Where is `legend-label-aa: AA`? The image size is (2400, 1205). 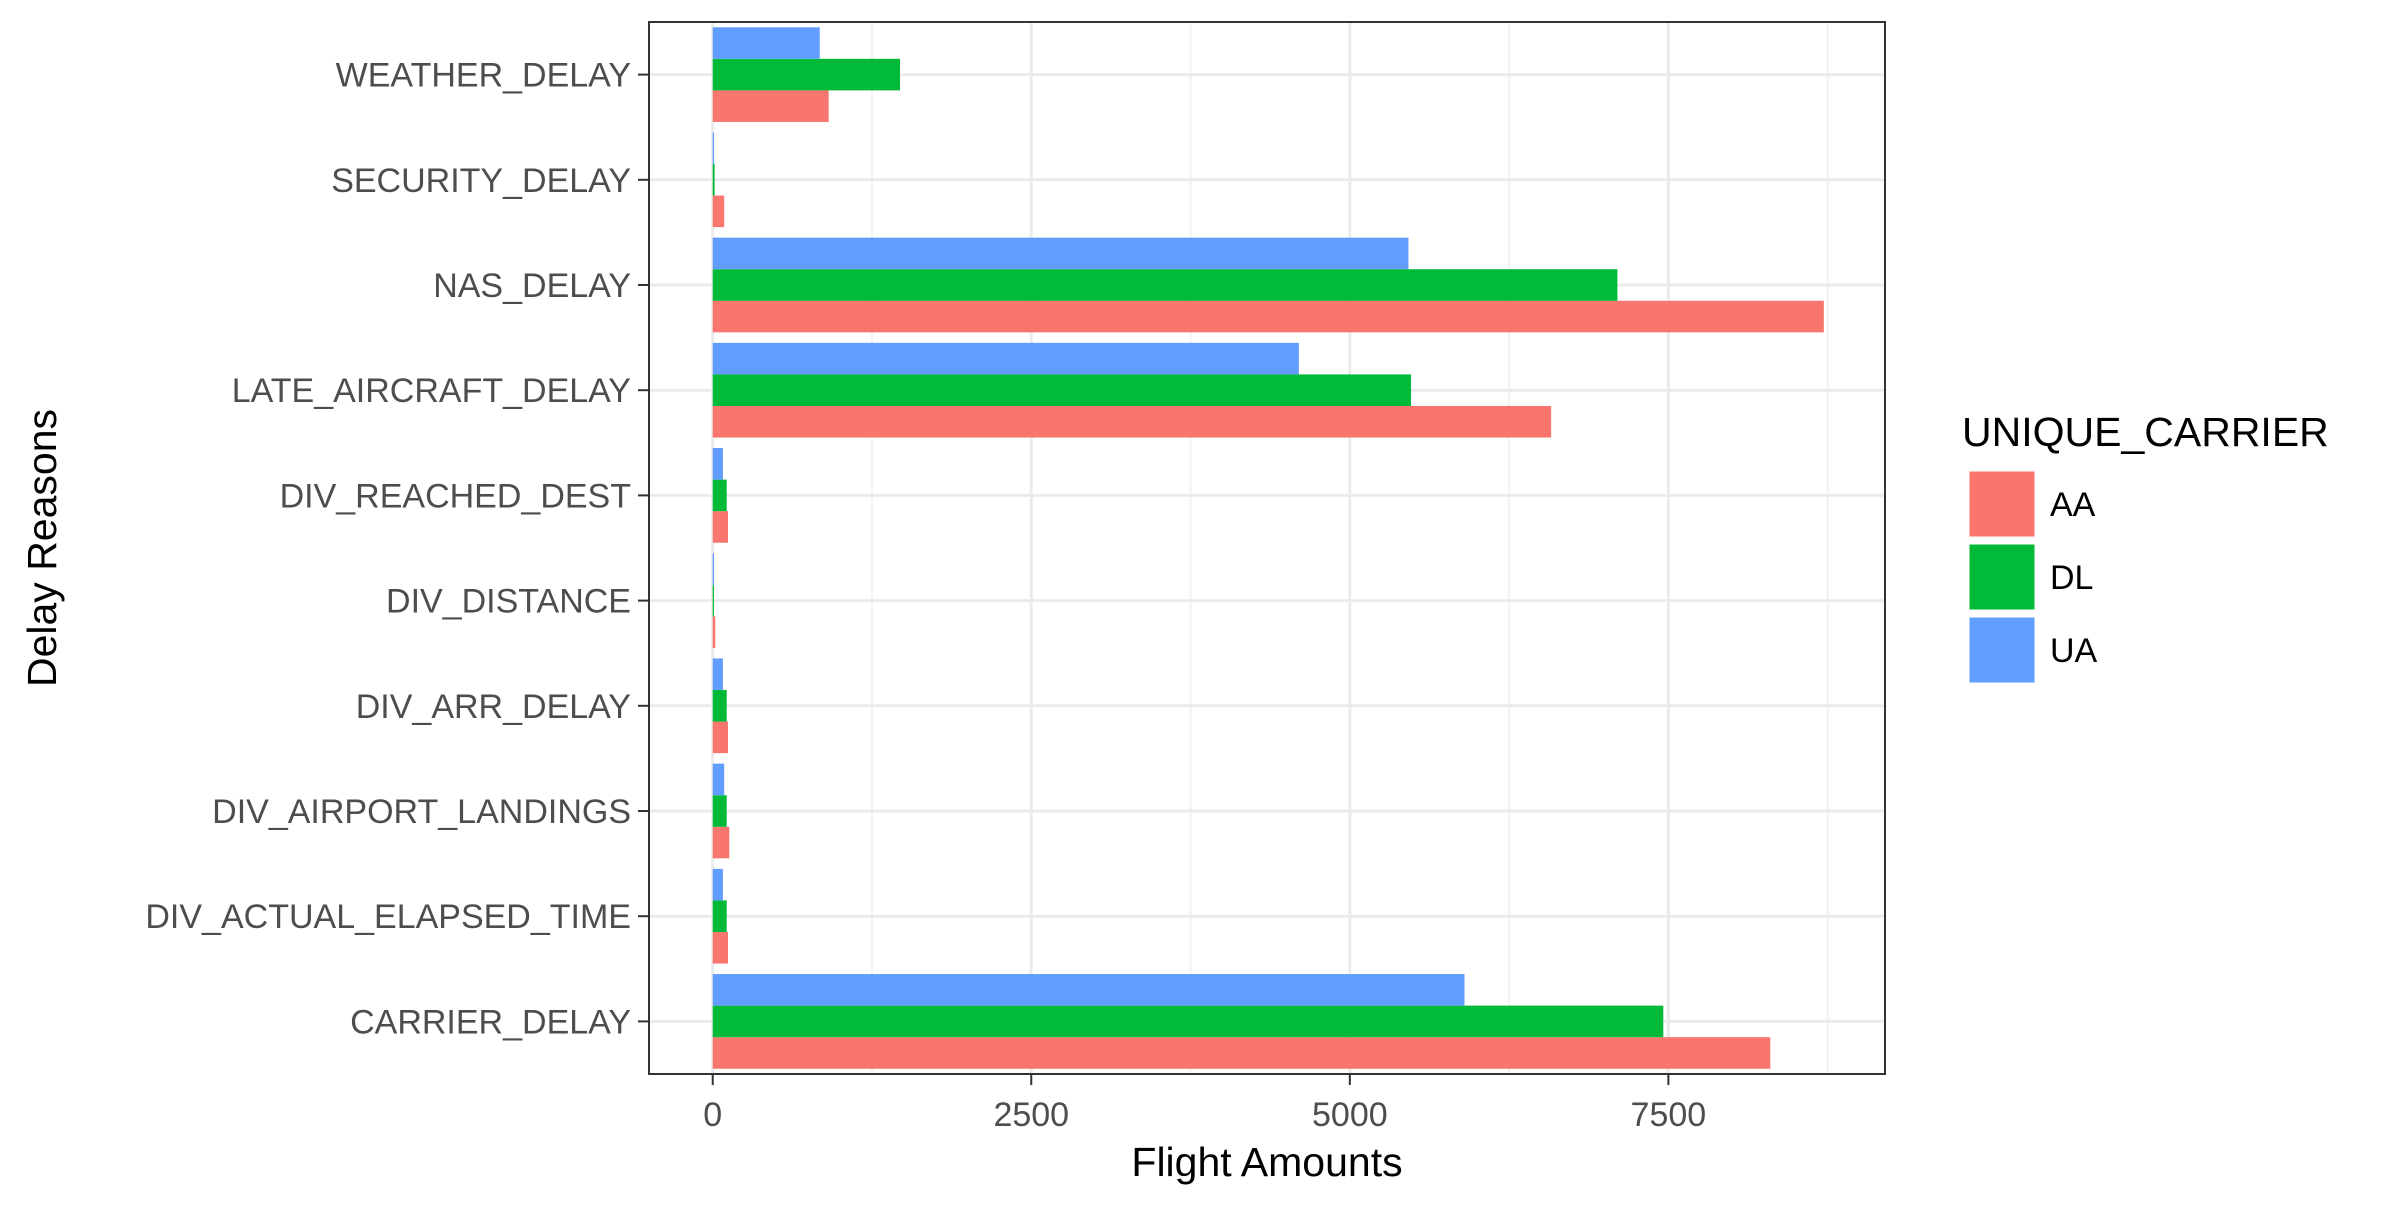 legend-label-aa: AA is located at coordinates (2073, 505).